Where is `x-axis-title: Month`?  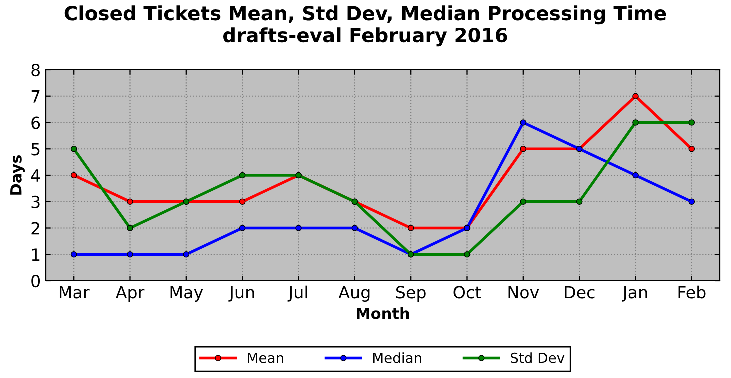
x-axis-title: Month is located at coordinates (383, 314).